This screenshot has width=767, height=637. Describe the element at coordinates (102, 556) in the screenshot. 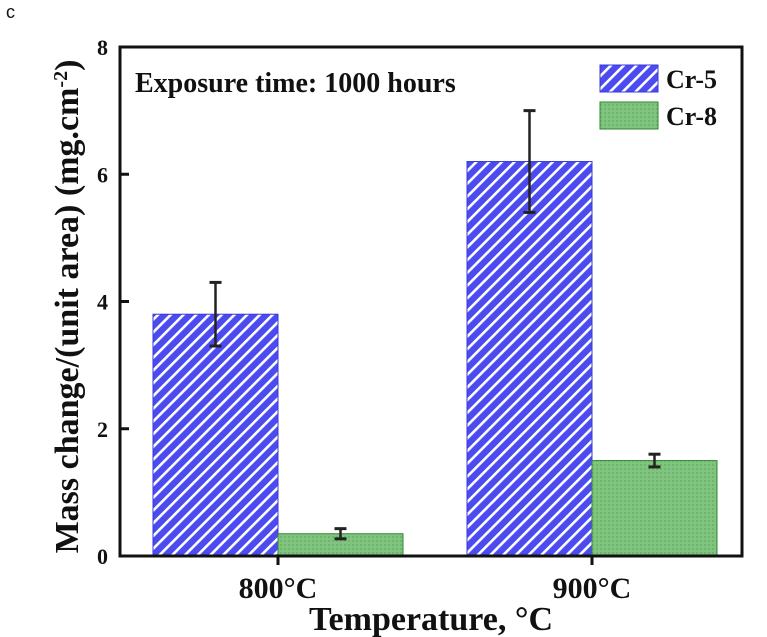

I see `y-tick-label: 0` at that location.